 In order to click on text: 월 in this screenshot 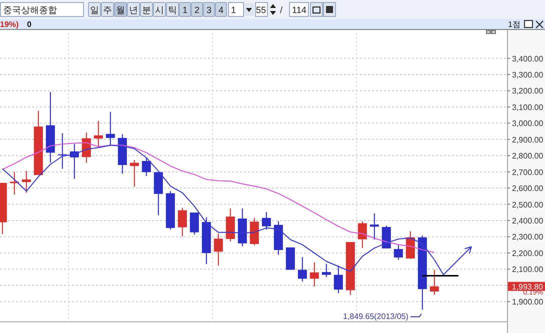, I will do `click(120, 10)`.